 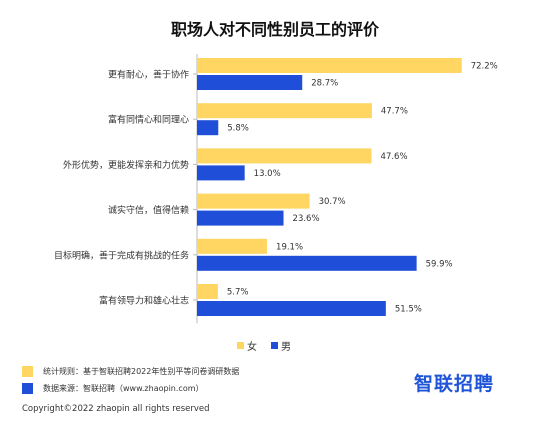 I want to click on data-label-male: 59.9%, so click(x=439, y=264).